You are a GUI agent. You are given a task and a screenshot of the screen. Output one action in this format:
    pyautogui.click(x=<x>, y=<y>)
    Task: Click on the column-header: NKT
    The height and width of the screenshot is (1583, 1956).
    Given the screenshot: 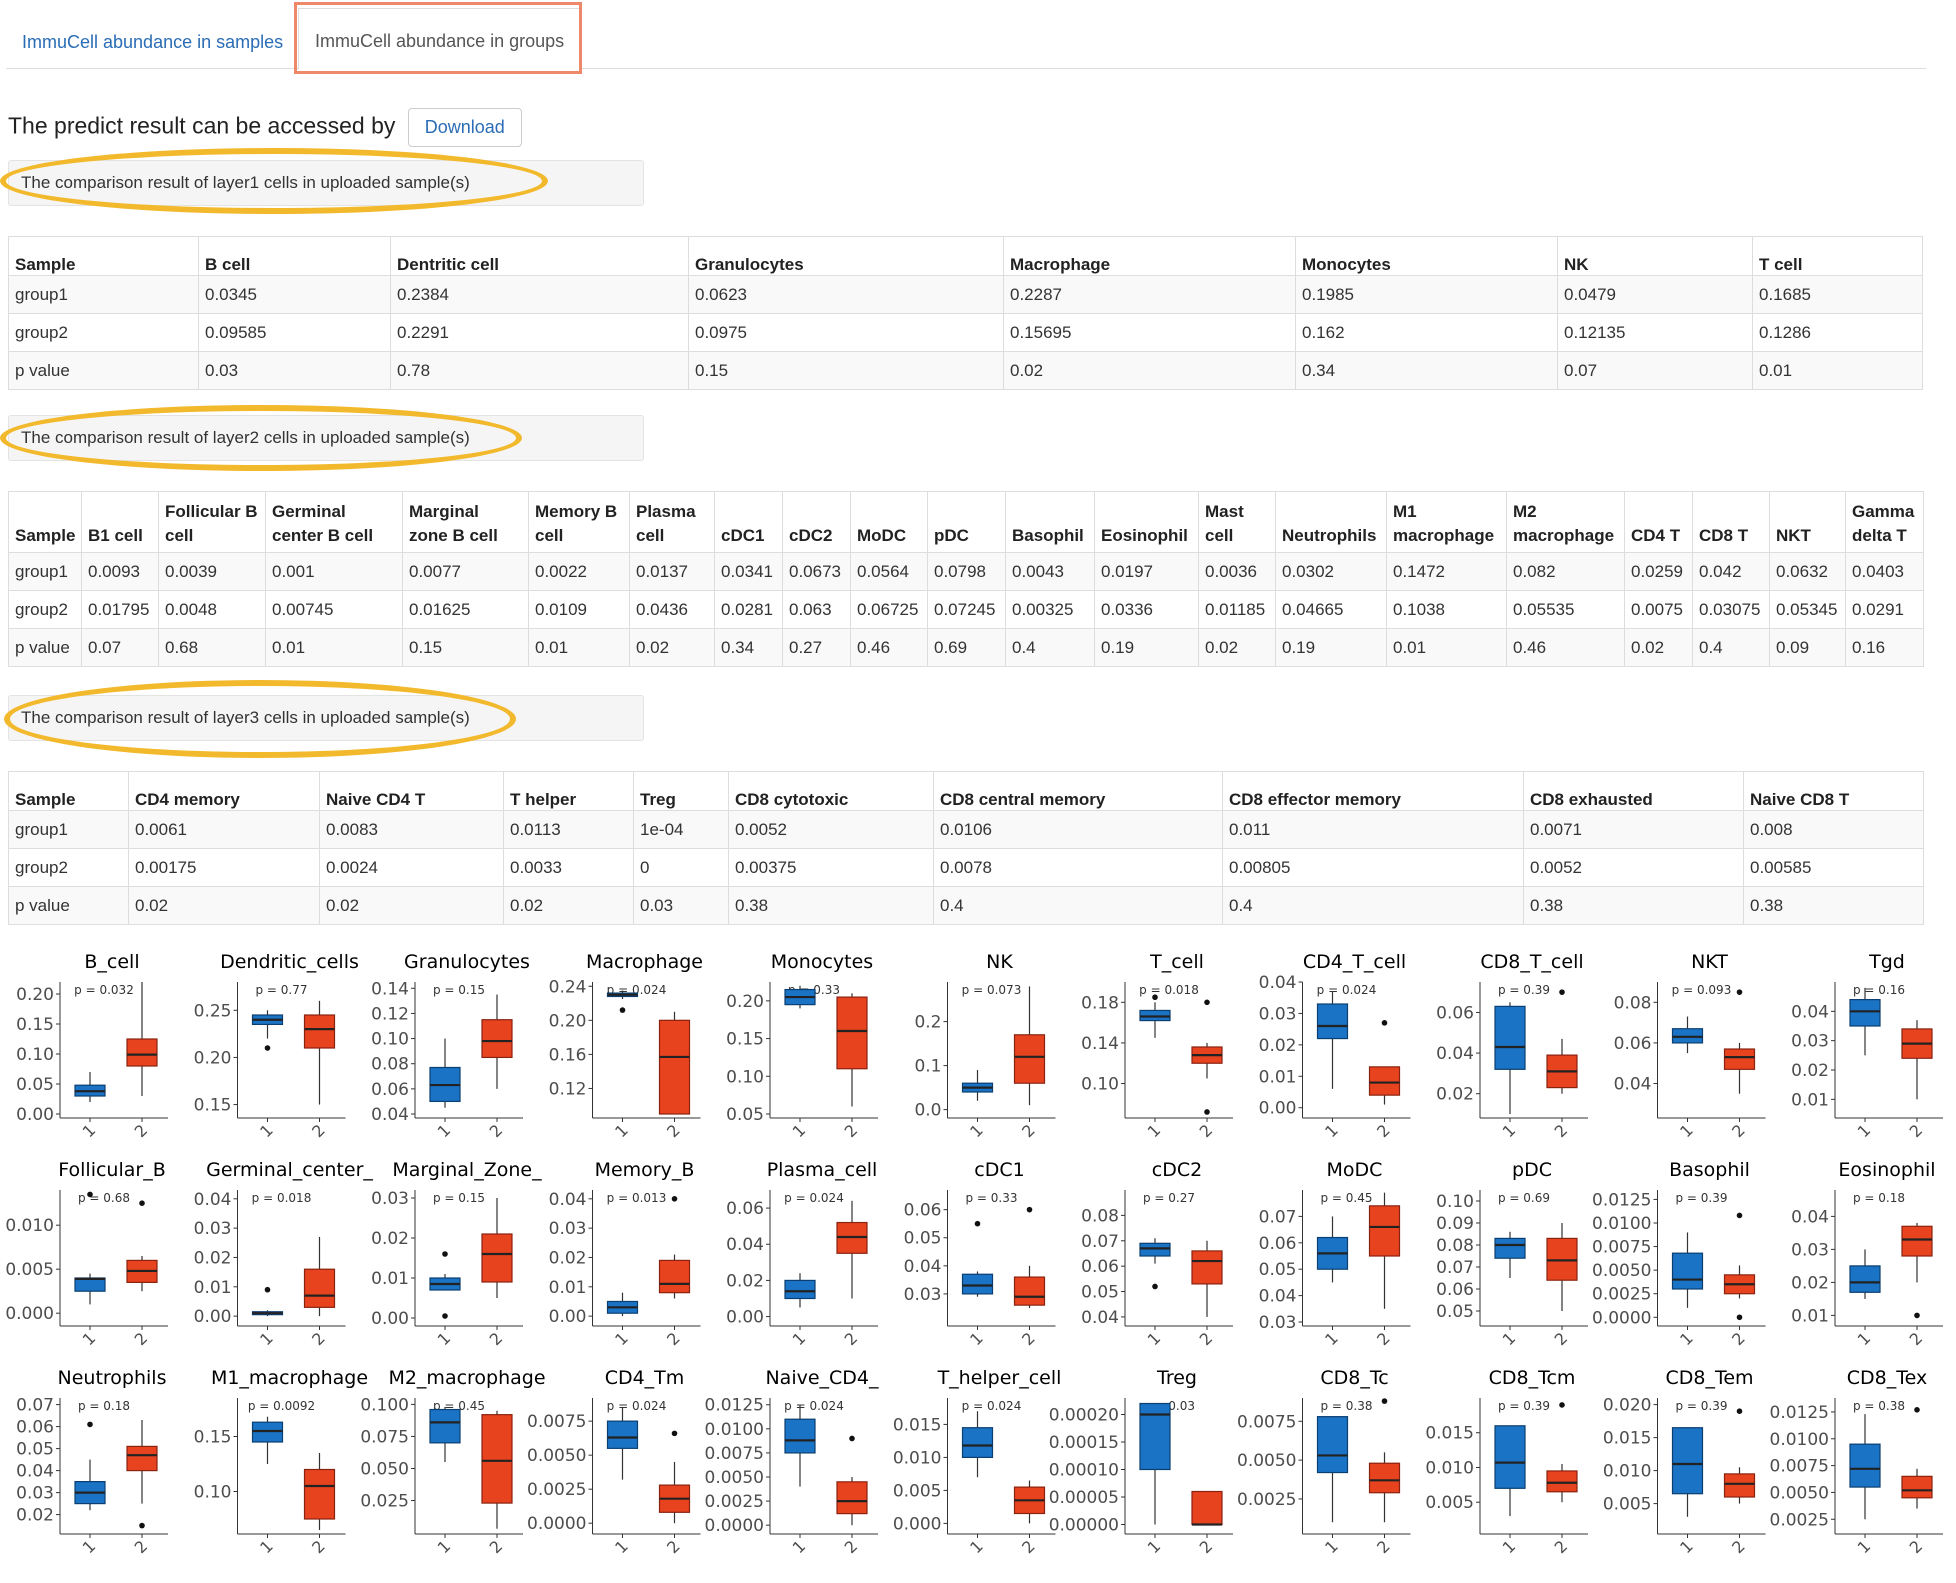 What is the action you would take?
    pyautogui.click(x=1807, y=522)
    